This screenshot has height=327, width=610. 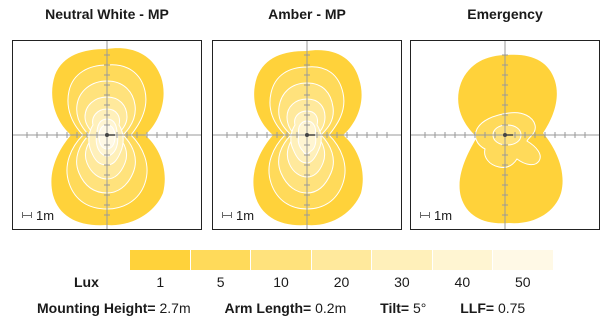 I want to click on panel-title-amber: Amber - MP, so click(x=307, y=14).